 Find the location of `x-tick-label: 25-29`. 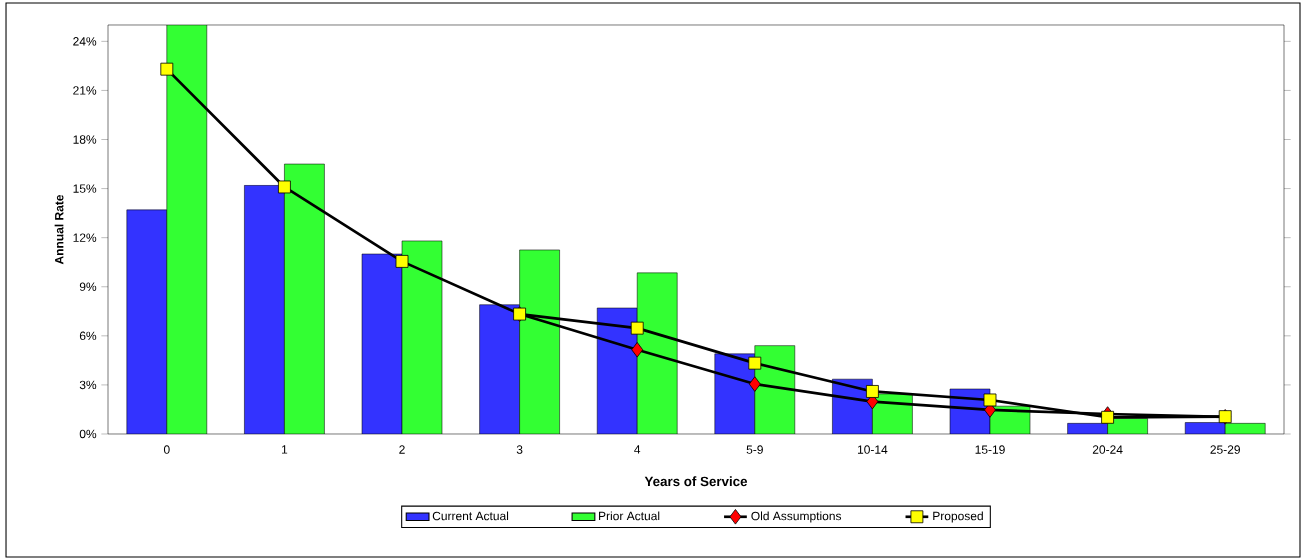

x-tick-label: 25-29 is located at coordinates (1225, 449).